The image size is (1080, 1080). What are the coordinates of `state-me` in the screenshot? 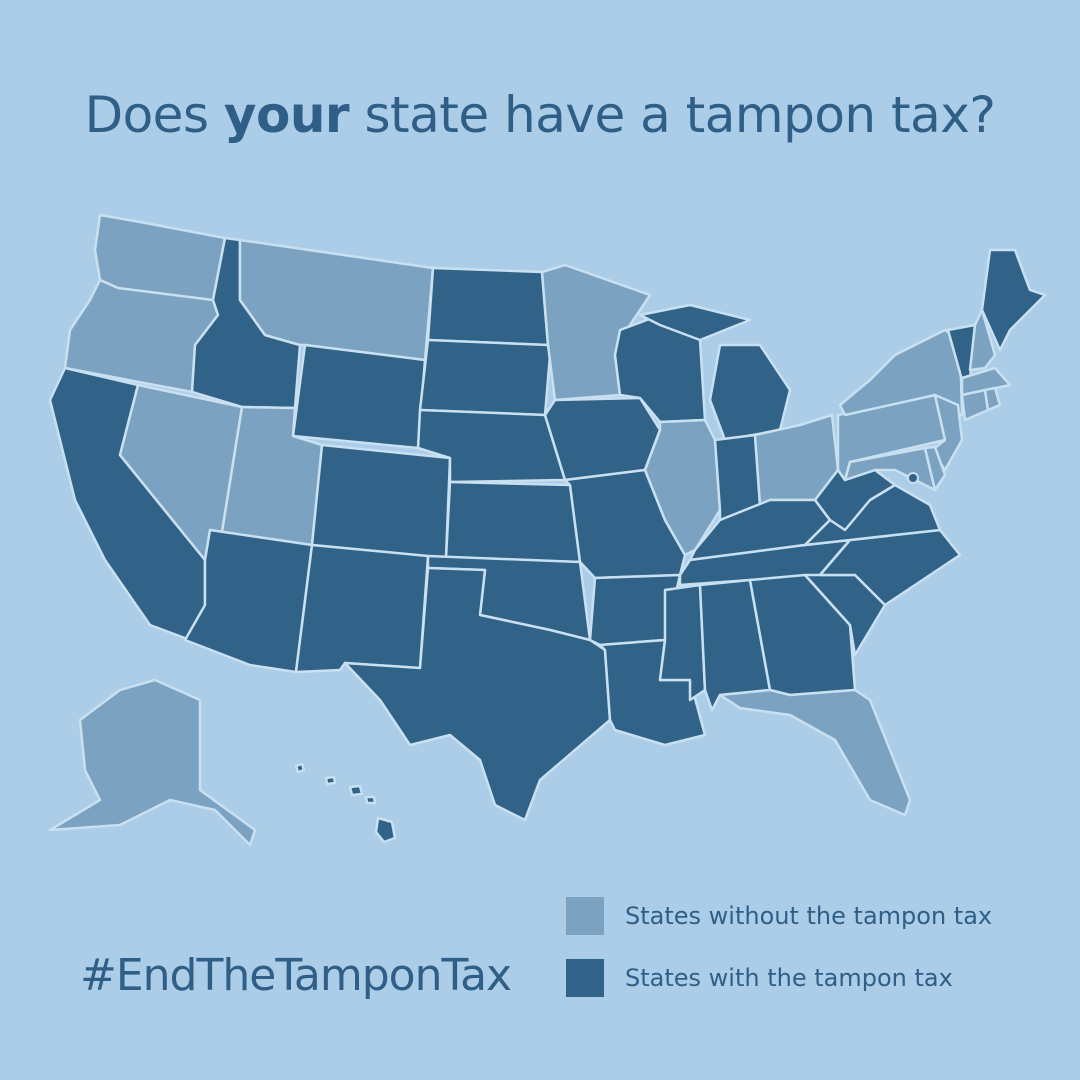 It's located at (1013, 300).